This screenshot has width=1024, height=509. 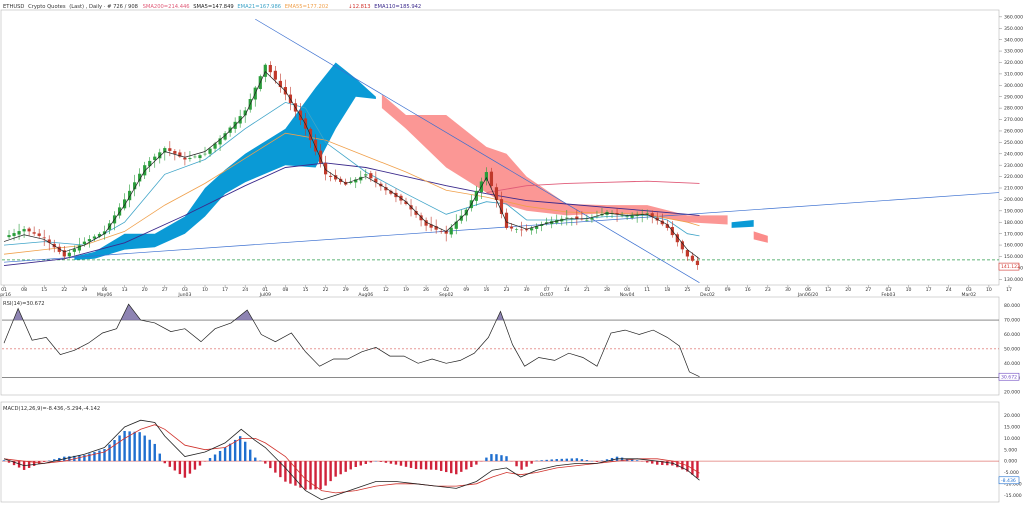 I want to click on date-axis-month: Feb03, so click(x=888, y=295).